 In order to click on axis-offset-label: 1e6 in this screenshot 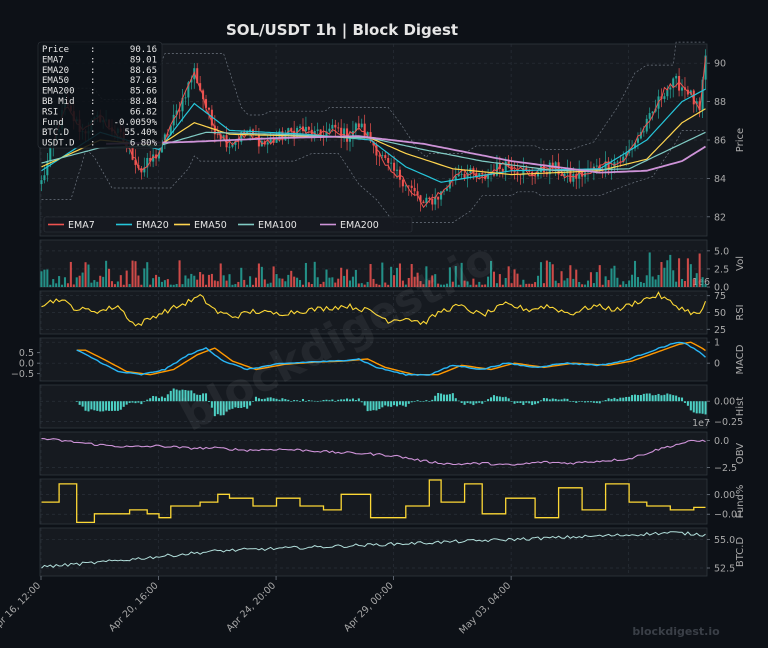, I will do `click(701, 282)`.